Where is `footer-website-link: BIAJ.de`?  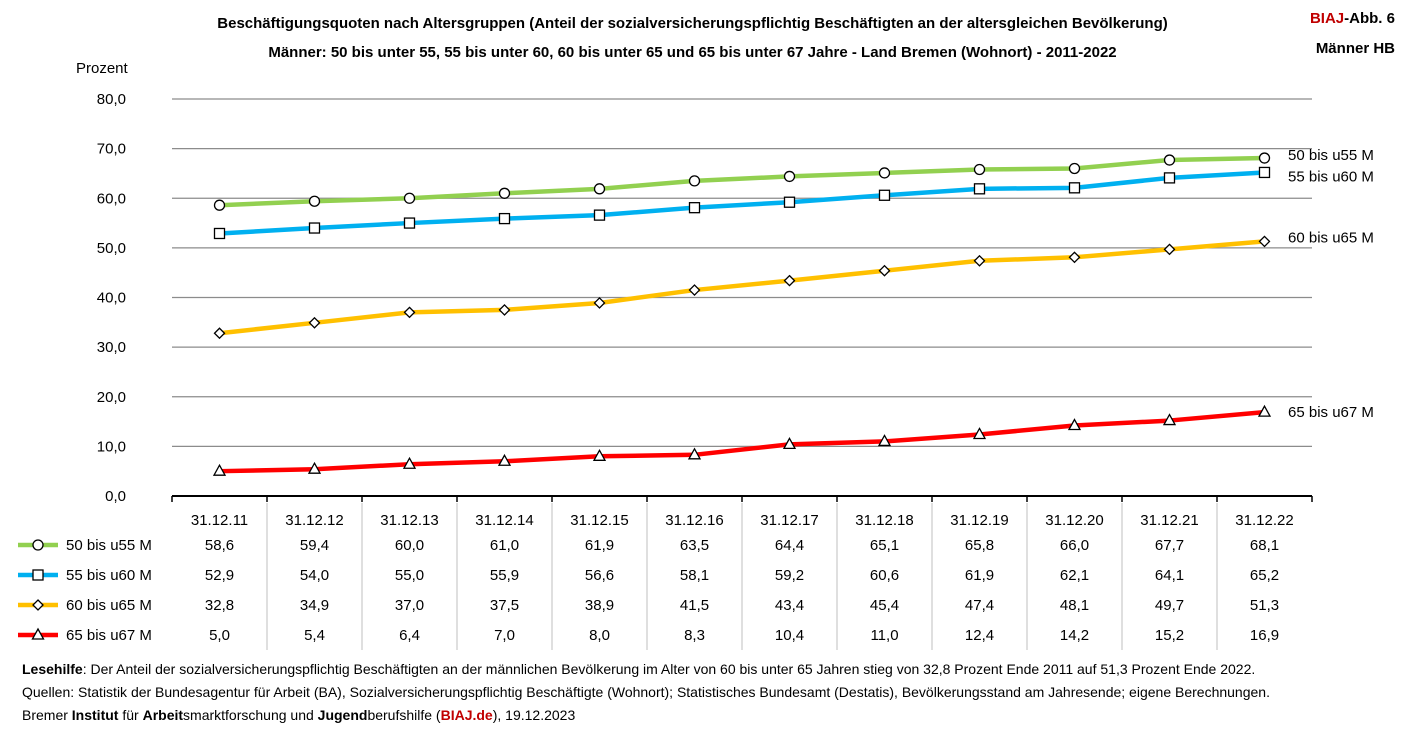
footer-website-link: BIAJ.de is located at coordinates (466, 715).